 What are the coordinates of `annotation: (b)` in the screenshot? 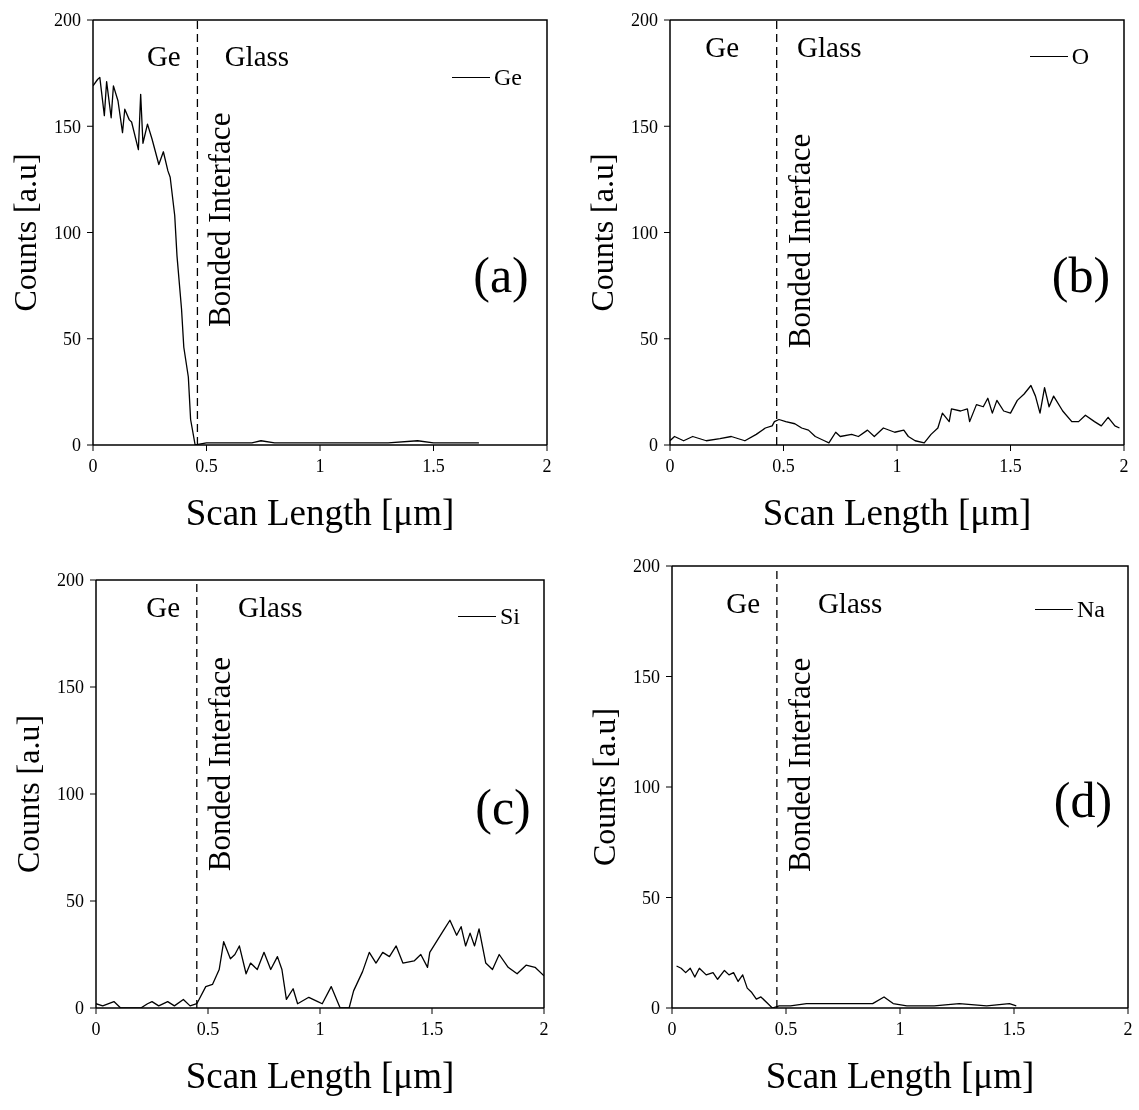 It's located at (1081, 275).